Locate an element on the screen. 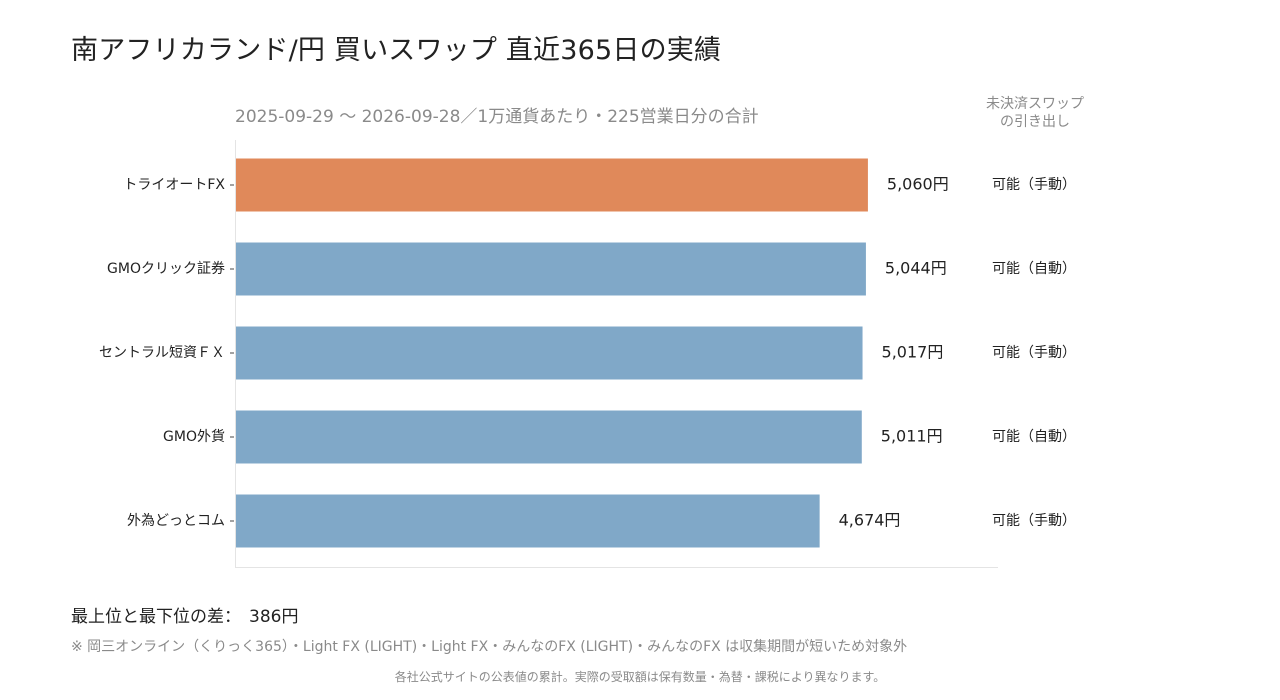  difference-label: 最上位と最下位の差： is located at coordinates (156, 617).